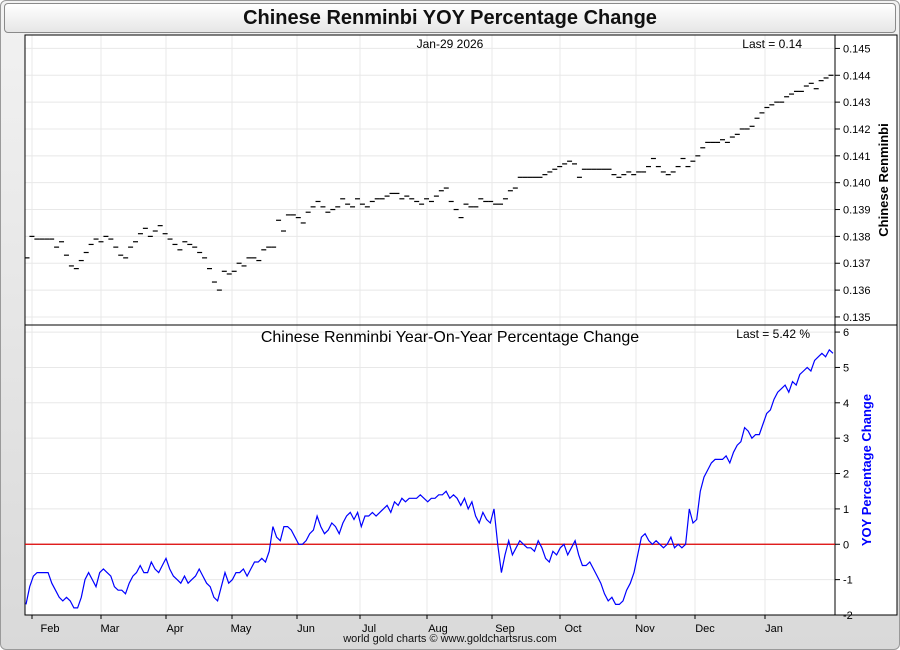 This screenshot has height=650, width=900. Describe the element at coordinates (846, 439) in the screenshot. I see `y-tick-label: 3` at that location.